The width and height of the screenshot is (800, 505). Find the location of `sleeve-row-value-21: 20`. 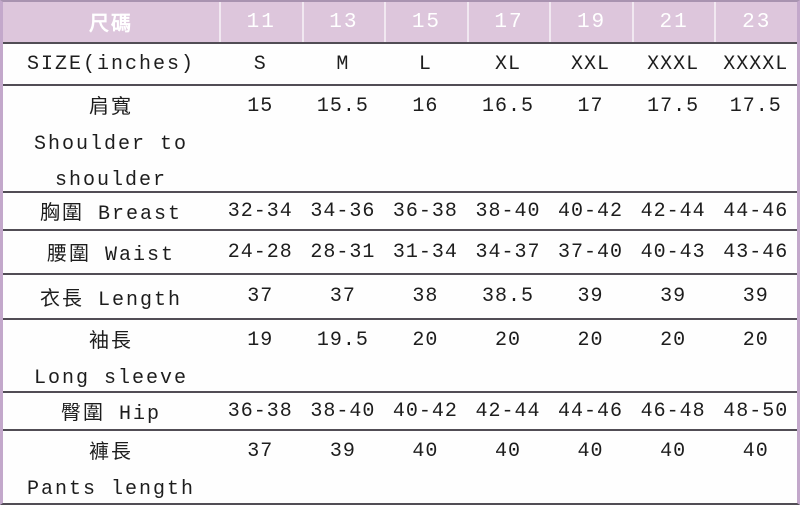

sleeve-row-value-21: 20 is located at coordinates (673, 340).